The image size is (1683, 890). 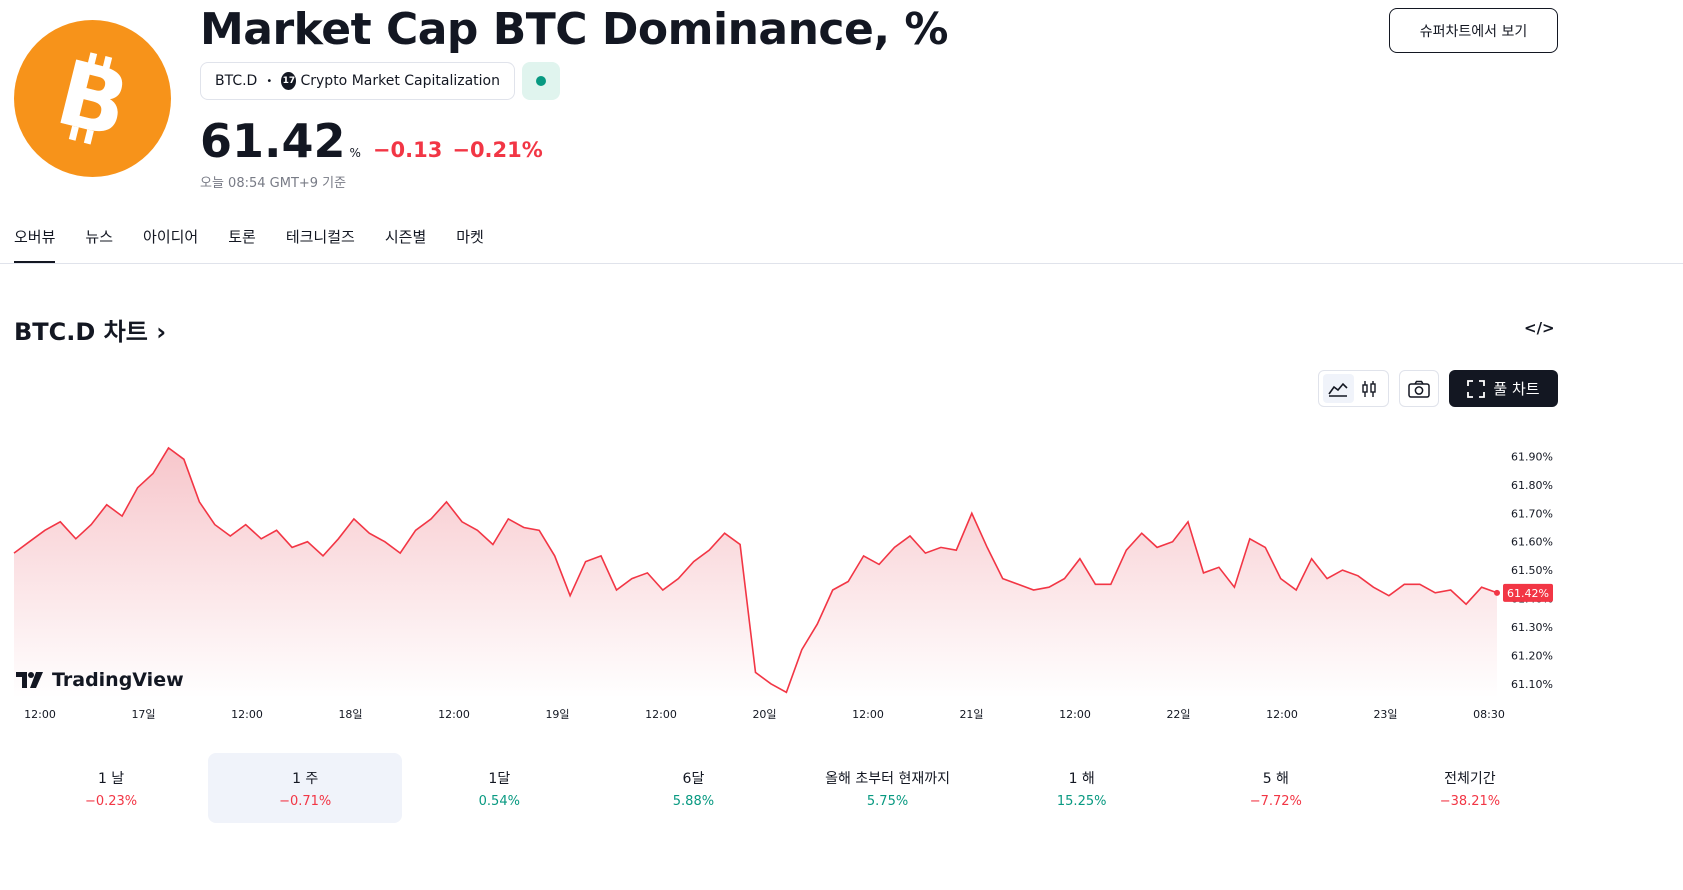 What do you see at coordinates (1419, 388) in the screenshot?
I see `camera-icon` at bounding box center [1419, 388].